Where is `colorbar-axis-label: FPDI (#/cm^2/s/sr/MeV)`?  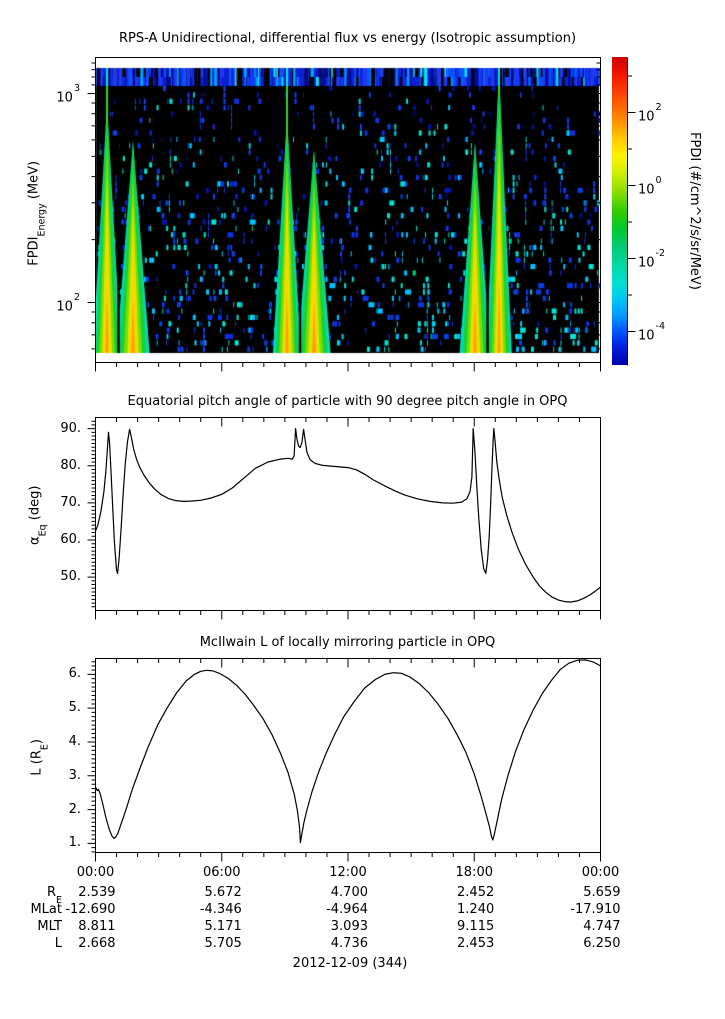 colorbar-axis-label: FPDI (#/cm^2/s/sr/MeV) is located at coordinates (694, 211).